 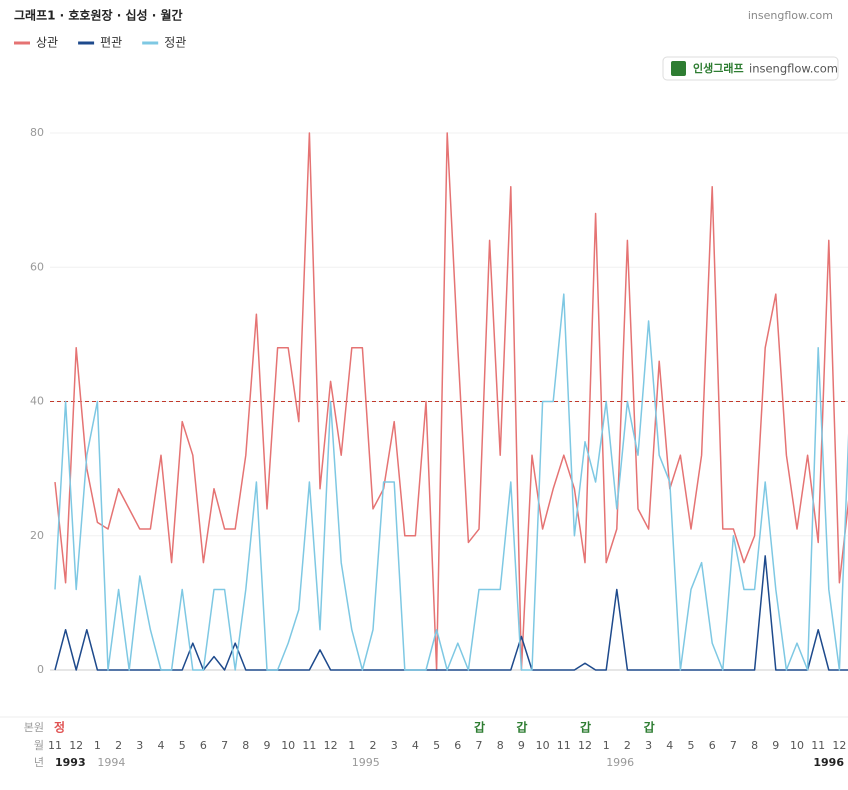 What do you see at coordinates (793, 69) in the screenshot?
I see `badge-site: insengflow.com` at bounding box center [793, 69].